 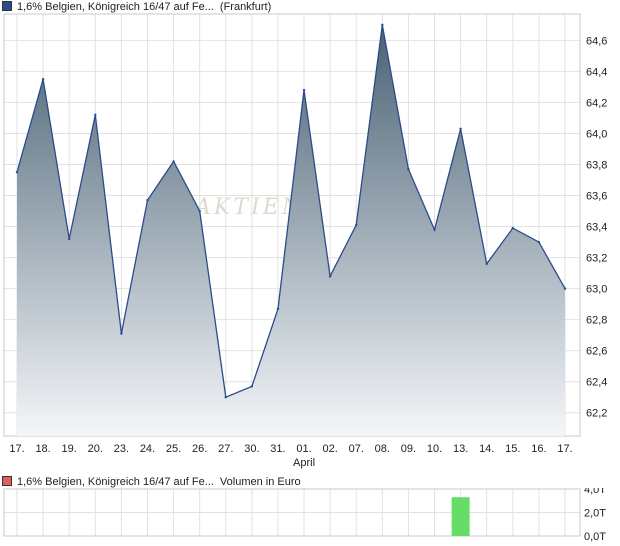 I want to click on x-tick-label: 07., so click(x=356, y=449).